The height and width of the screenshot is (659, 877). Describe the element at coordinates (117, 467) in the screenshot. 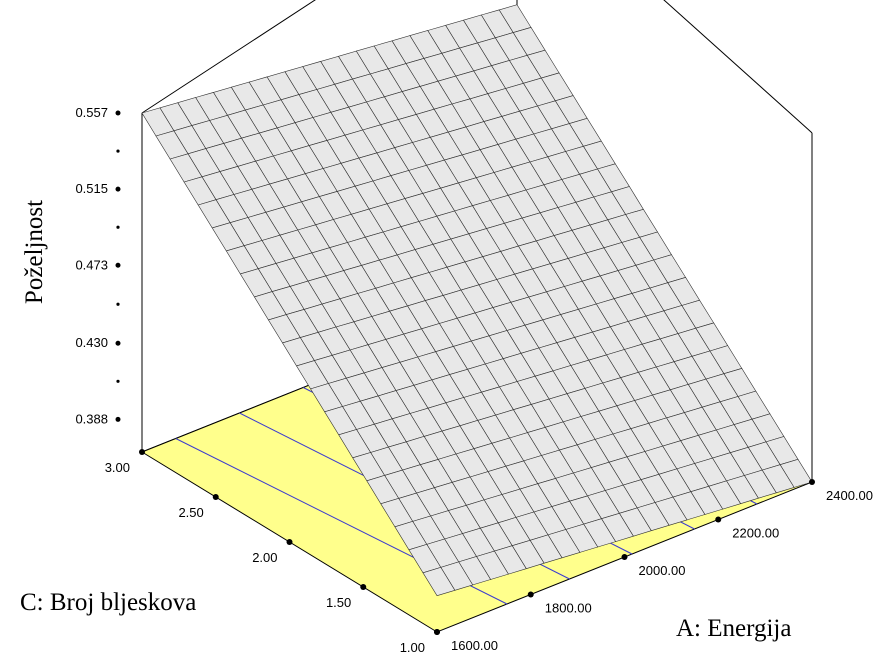

I see `y-tick-label: 3.00` at that location.